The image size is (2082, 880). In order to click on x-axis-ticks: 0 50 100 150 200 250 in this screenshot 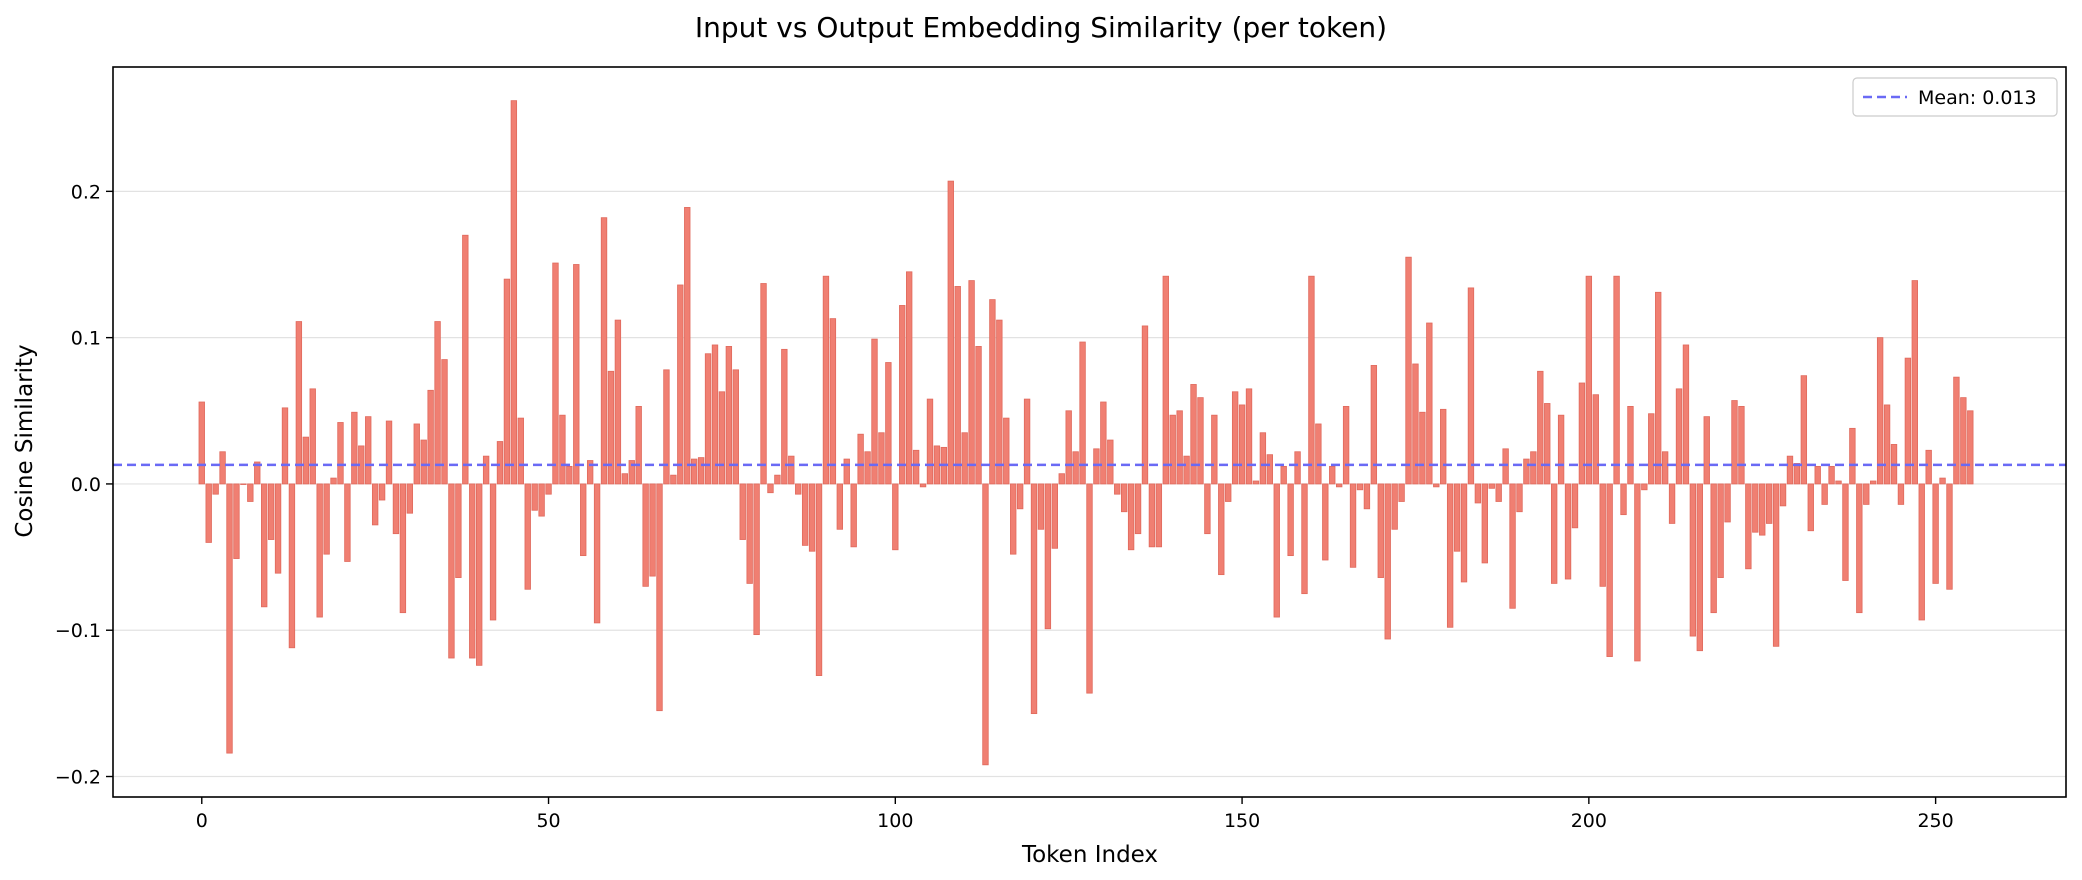, I will do `click(1075, 814)`.